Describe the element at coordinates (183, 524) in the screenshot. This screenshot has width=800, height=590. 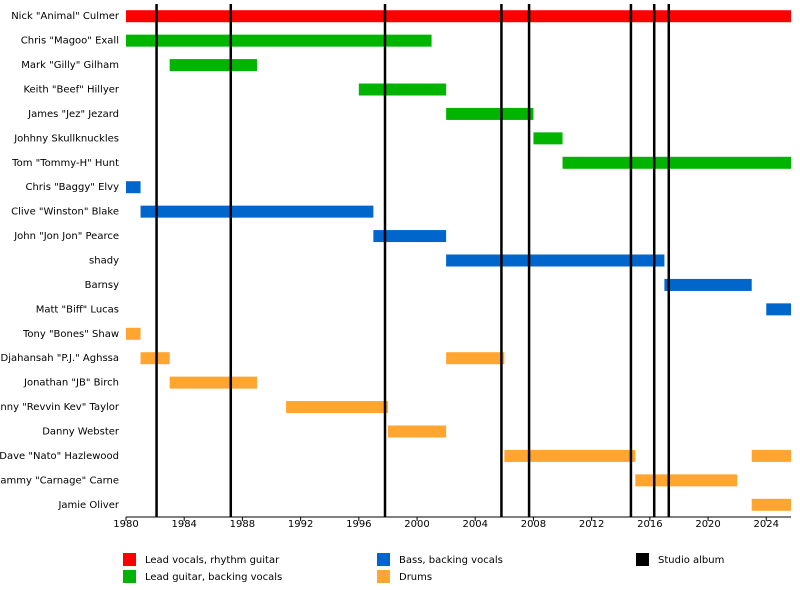
I see `x-tick-label: 1984` at that location.